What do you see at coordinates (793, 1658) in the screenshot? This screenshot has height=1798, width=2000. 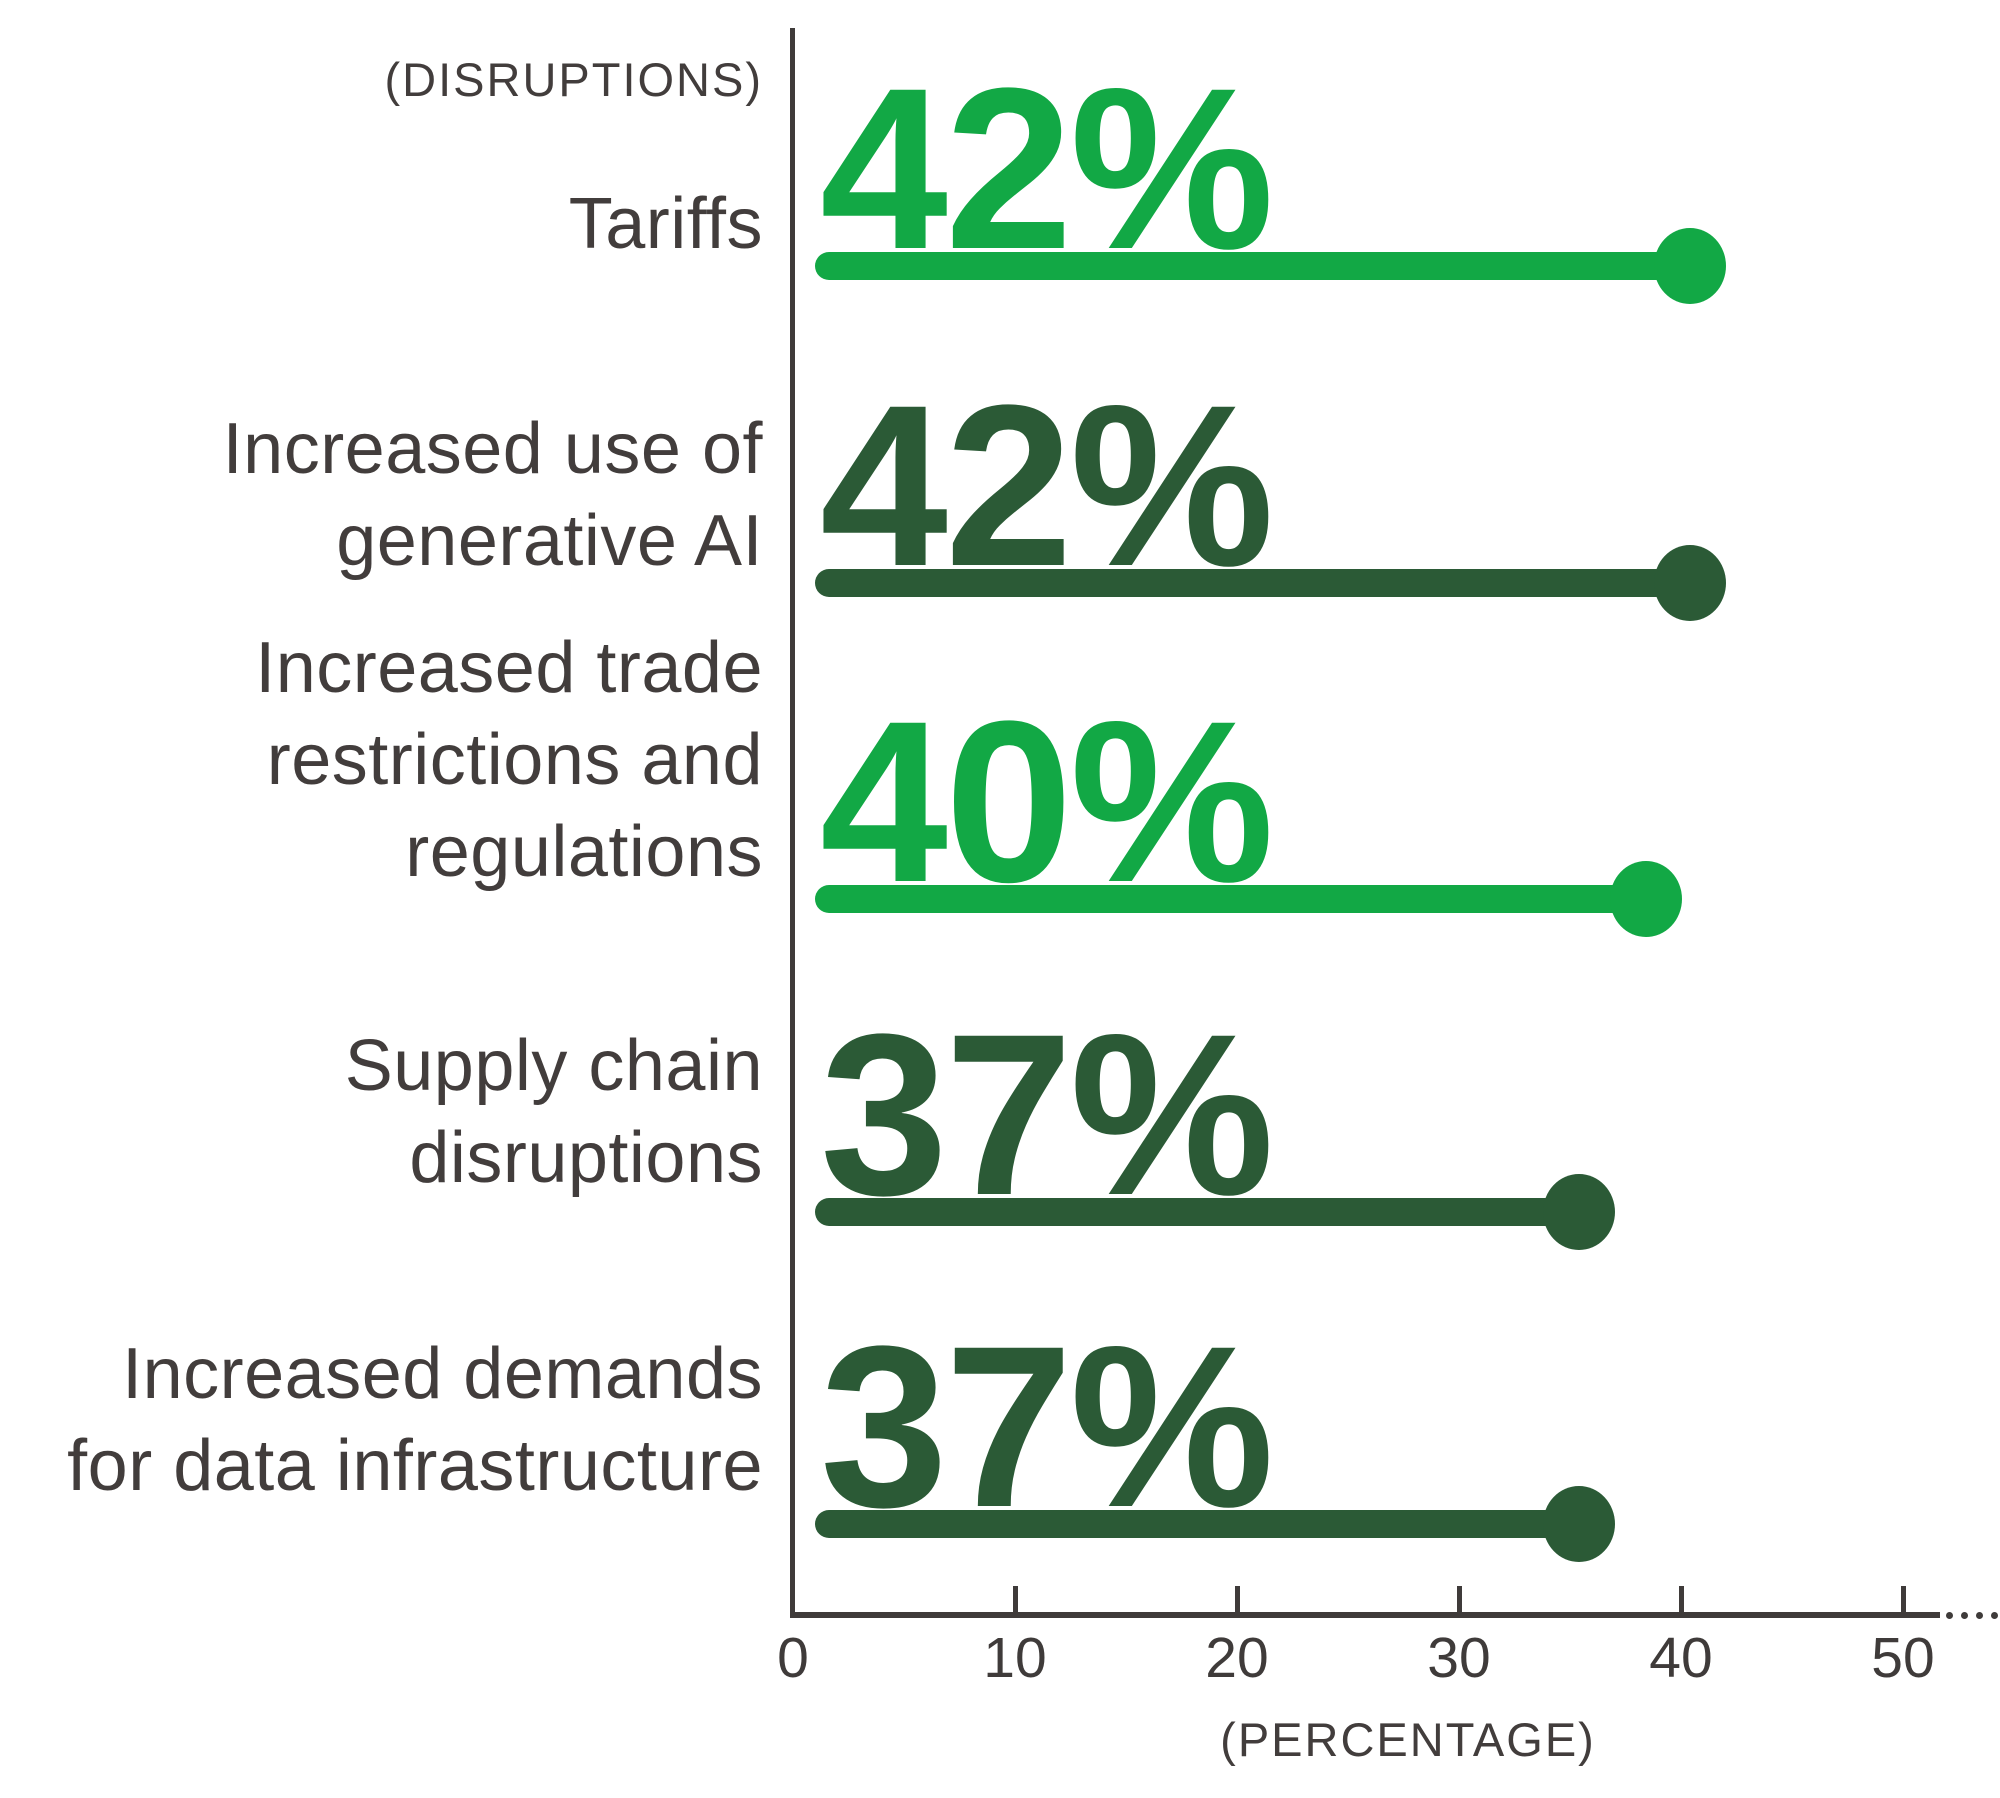 I see `x-tick-label: 0` at bounding box center [793, 1658].